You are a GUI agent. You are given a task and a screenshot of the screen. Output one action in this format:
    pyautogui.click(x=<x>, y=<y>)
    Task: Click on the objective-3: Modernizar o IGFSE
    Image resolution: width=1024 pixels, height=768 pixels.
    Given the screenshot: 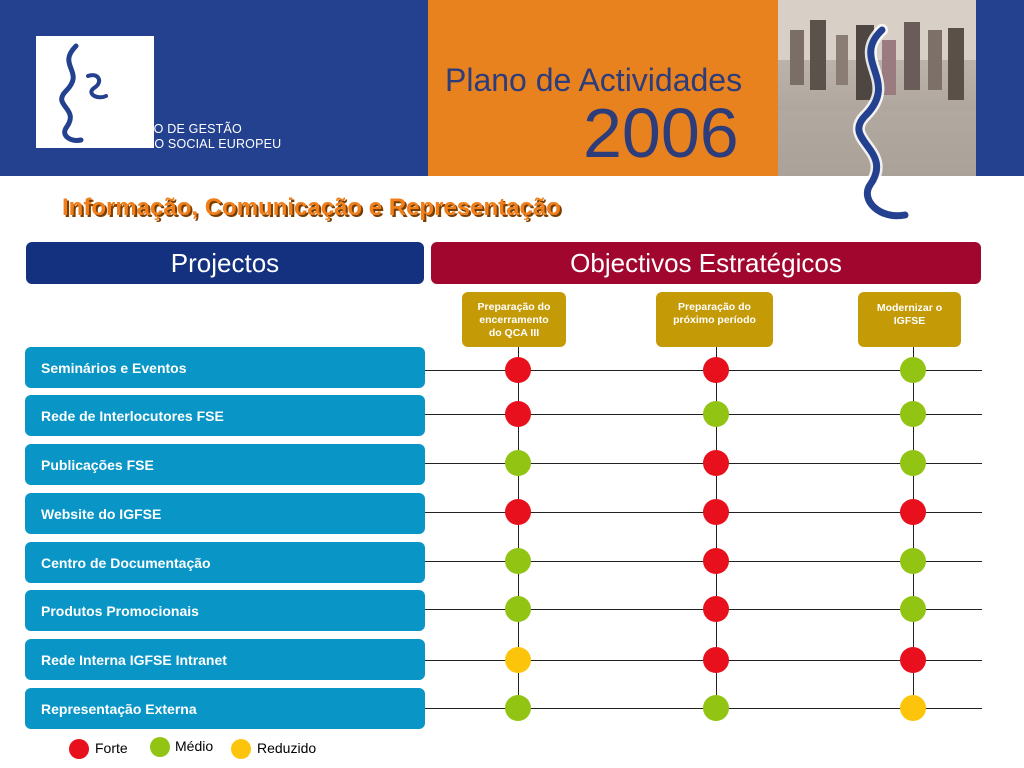 What is the action you would take?
    pyautogui.click(x=909, y=319)
    